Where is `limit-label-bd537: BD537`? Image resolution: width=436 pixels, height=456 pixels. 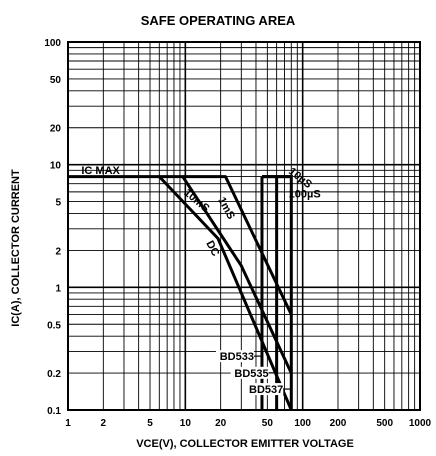 limit-label-bd537: BD537 is located at coordinates (266, 390).